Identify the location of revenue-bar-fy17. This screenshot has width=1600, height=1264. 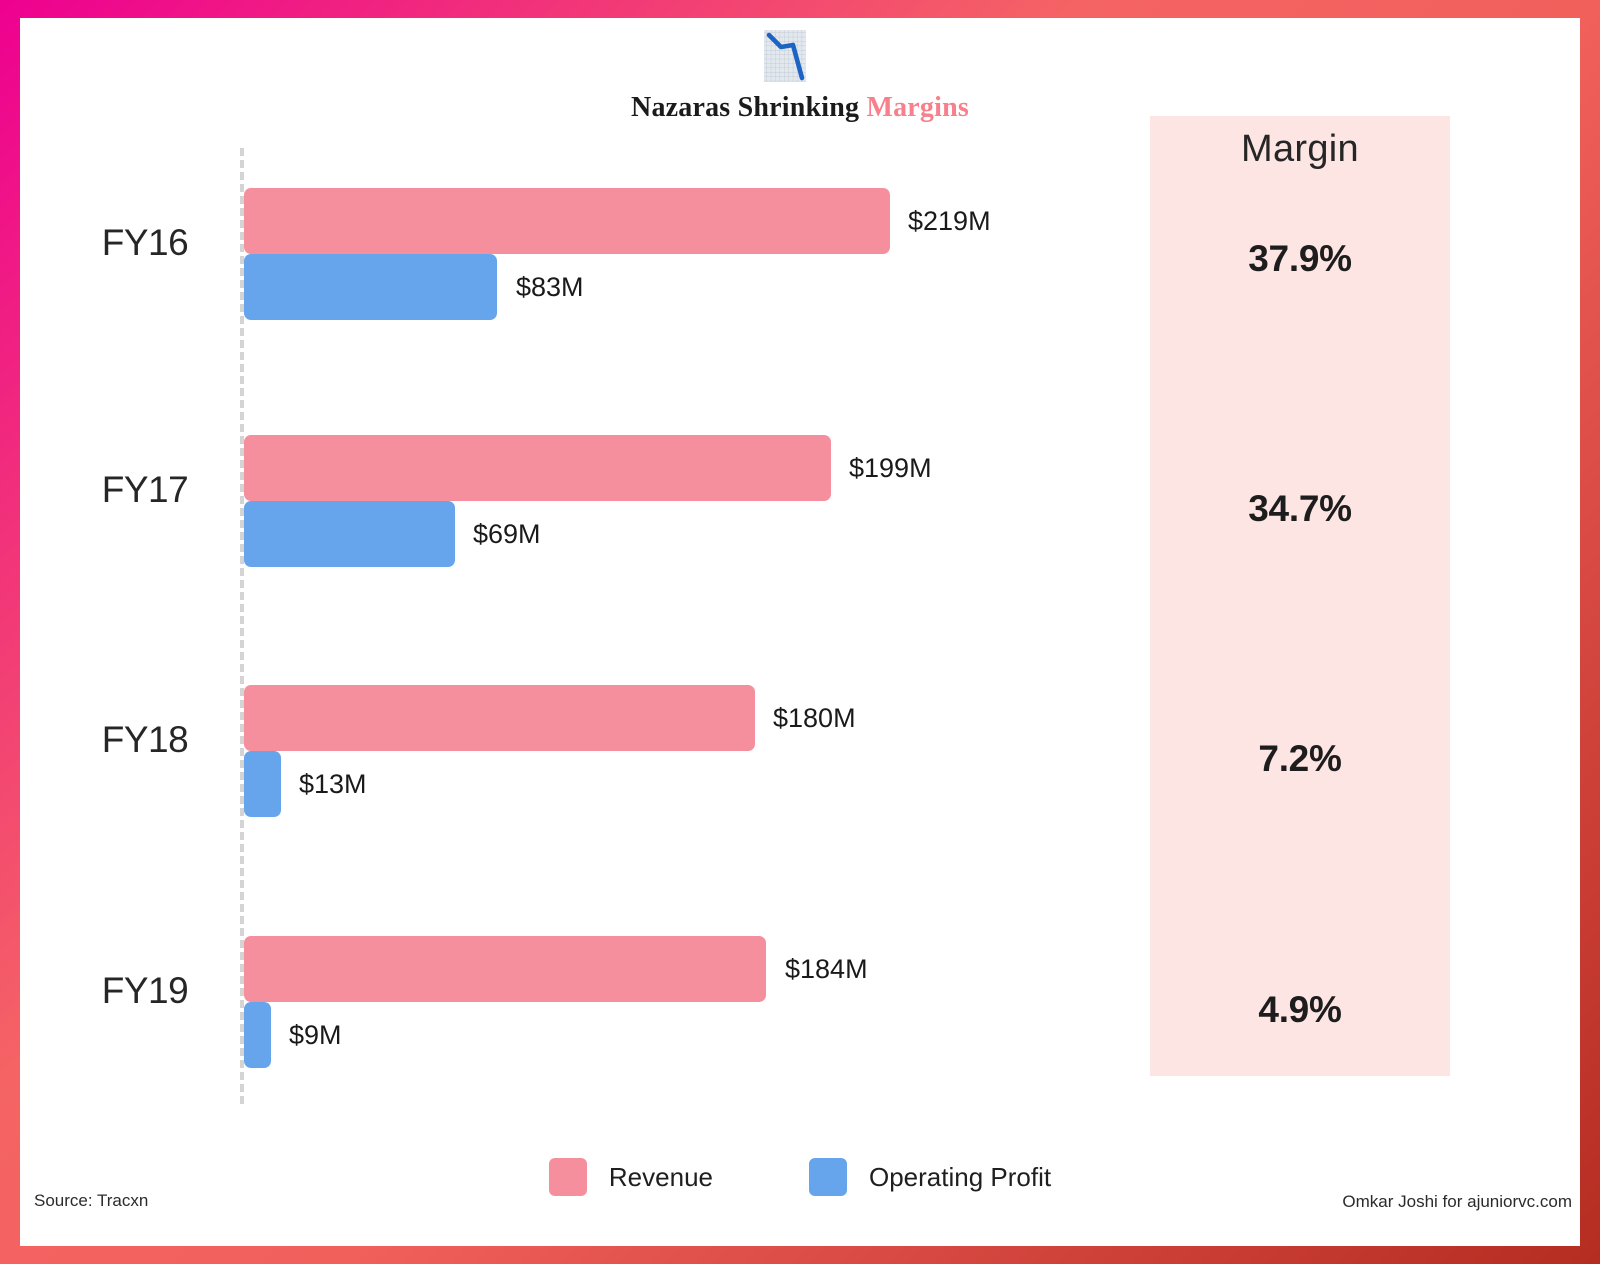
(537, 468).